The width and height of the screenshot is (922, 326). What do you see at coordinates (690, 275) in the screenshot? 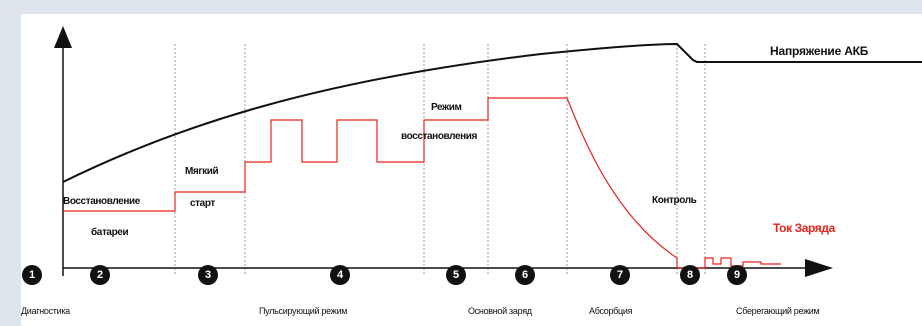
I see `stage-badge: 8` at bounding box center [690, 275].